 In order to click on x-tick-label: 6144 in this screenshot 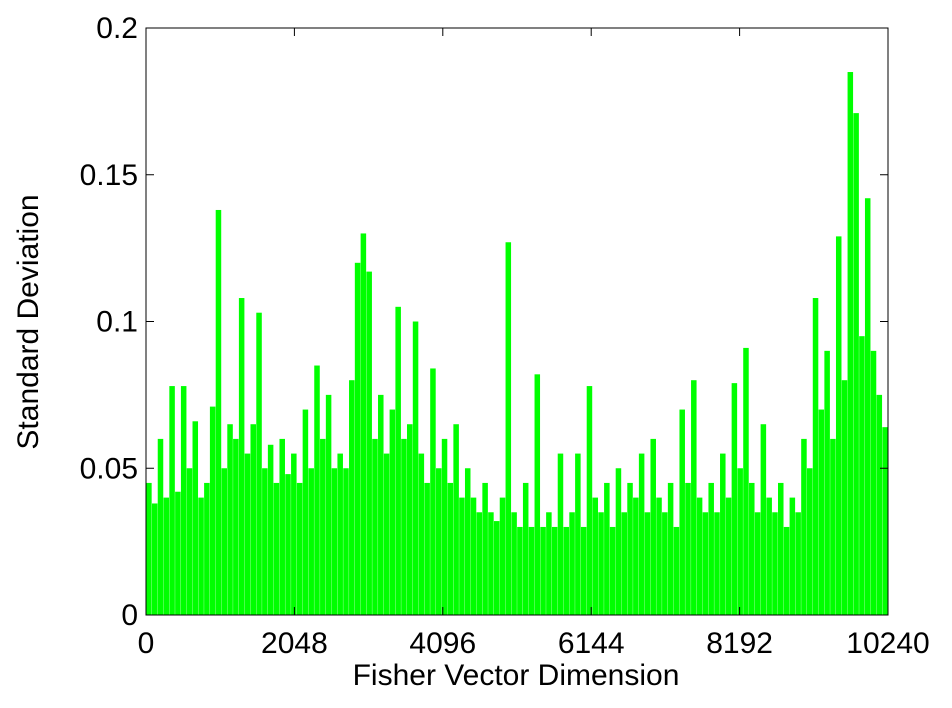, I will do `click(591, 643)`.